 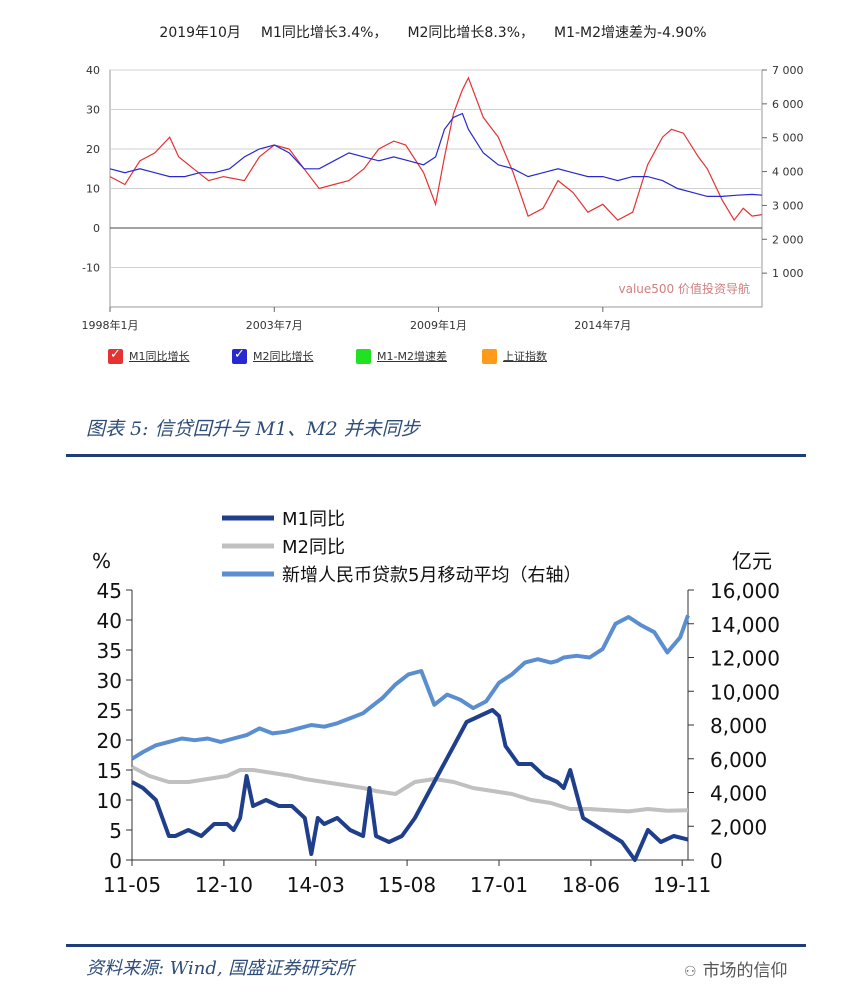 What do you see at coordinates (101, 561) in the screenshot?
I see `chart2-ylabel: %` at bounding box center [101, 561].